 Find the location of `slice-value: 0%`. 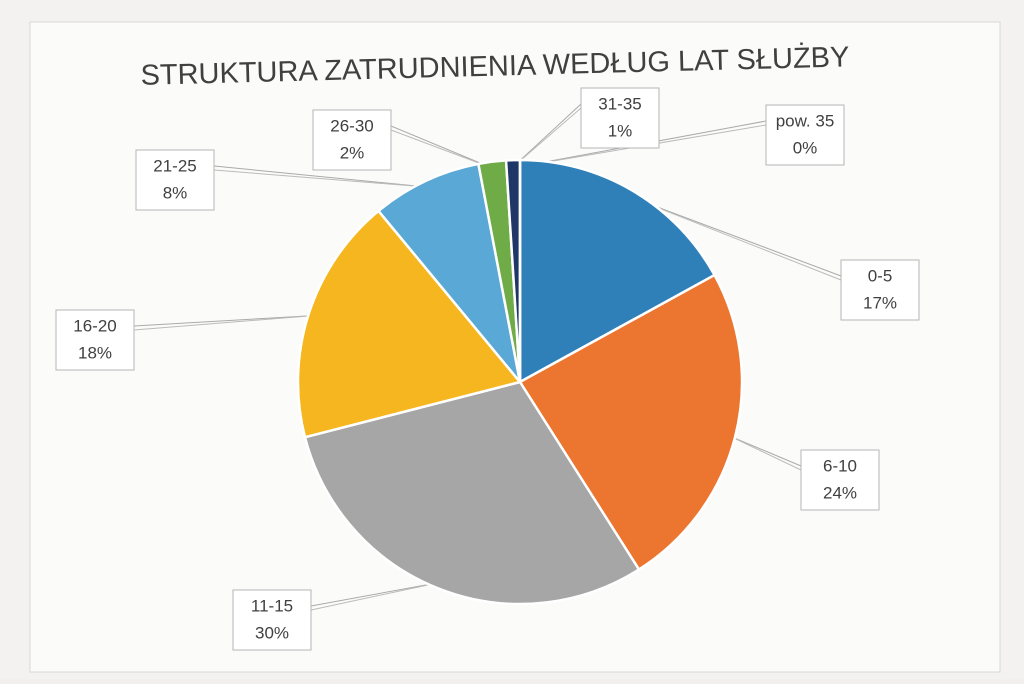

slice-value: 0% is located at coordinates (805, 147).